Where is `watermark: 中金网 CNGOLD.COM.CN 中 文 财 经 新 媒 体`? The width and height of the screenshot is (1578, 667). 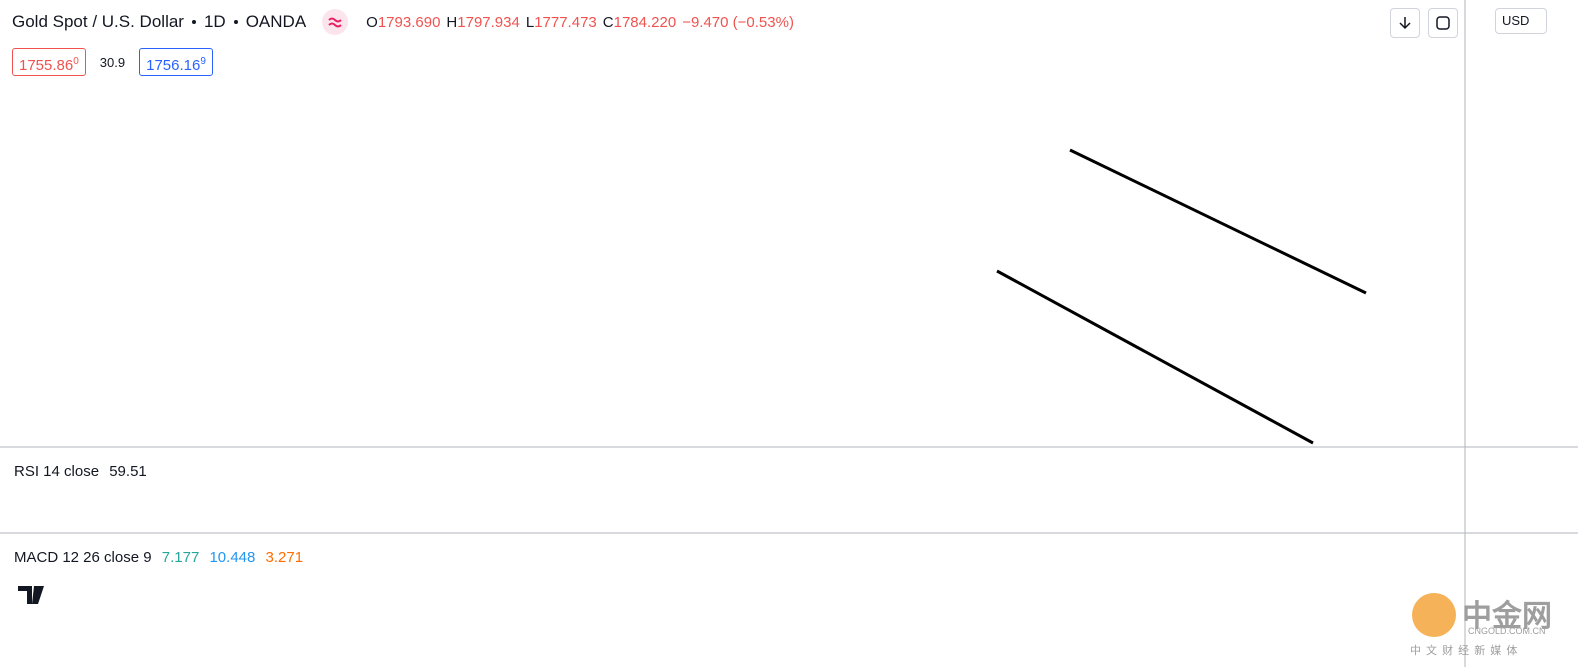 watermark: 中金网 CNGOLD.COM.CN 中 文 财 经 新 媒 体 is located at coordinates (1485, 625).